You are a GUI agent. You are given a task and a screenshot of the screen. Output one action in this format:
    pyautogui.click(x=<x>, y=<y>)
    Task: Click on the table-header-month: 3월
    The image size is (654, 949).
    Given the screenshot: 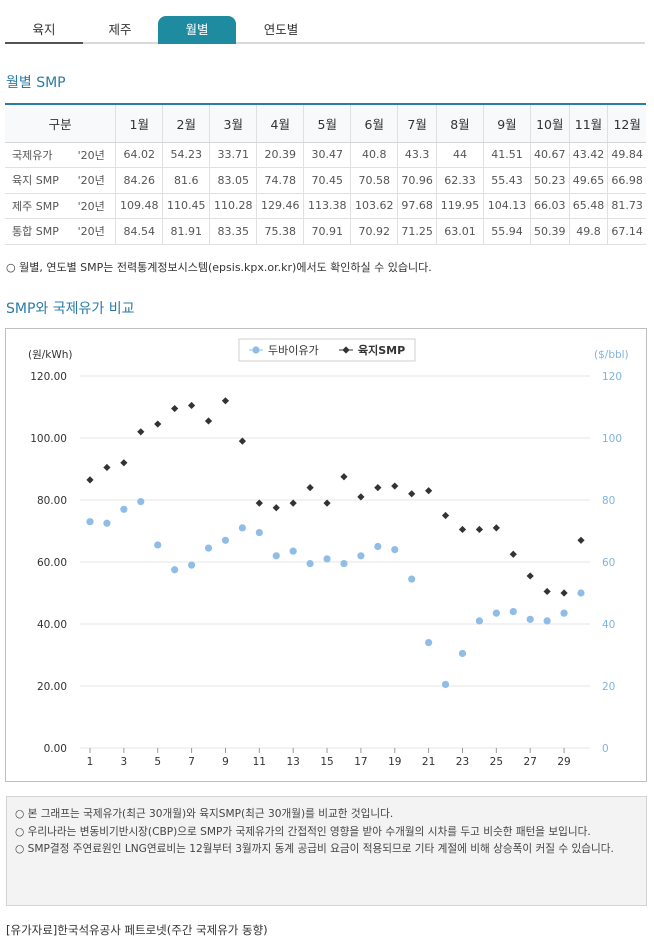 What is the action you would take?
    pyautogui.click(x=233, y=123)
    